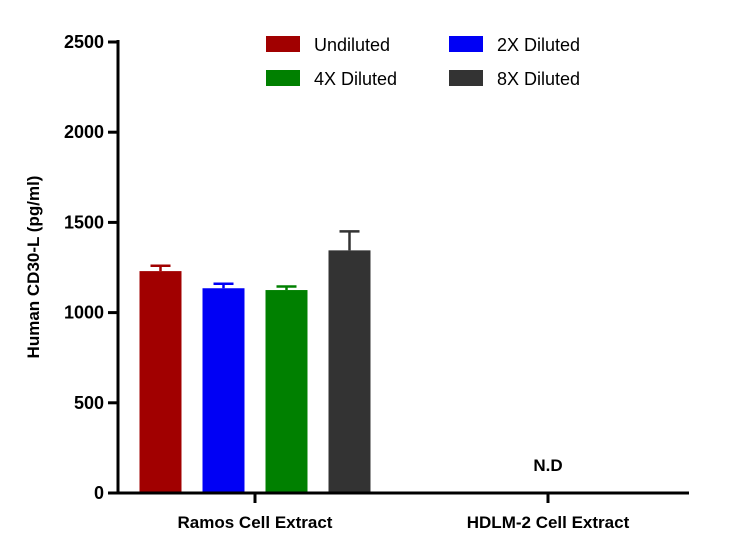 The image size is (750, 552). I want to click on y-tick-label: 1000, so click(84, 313).